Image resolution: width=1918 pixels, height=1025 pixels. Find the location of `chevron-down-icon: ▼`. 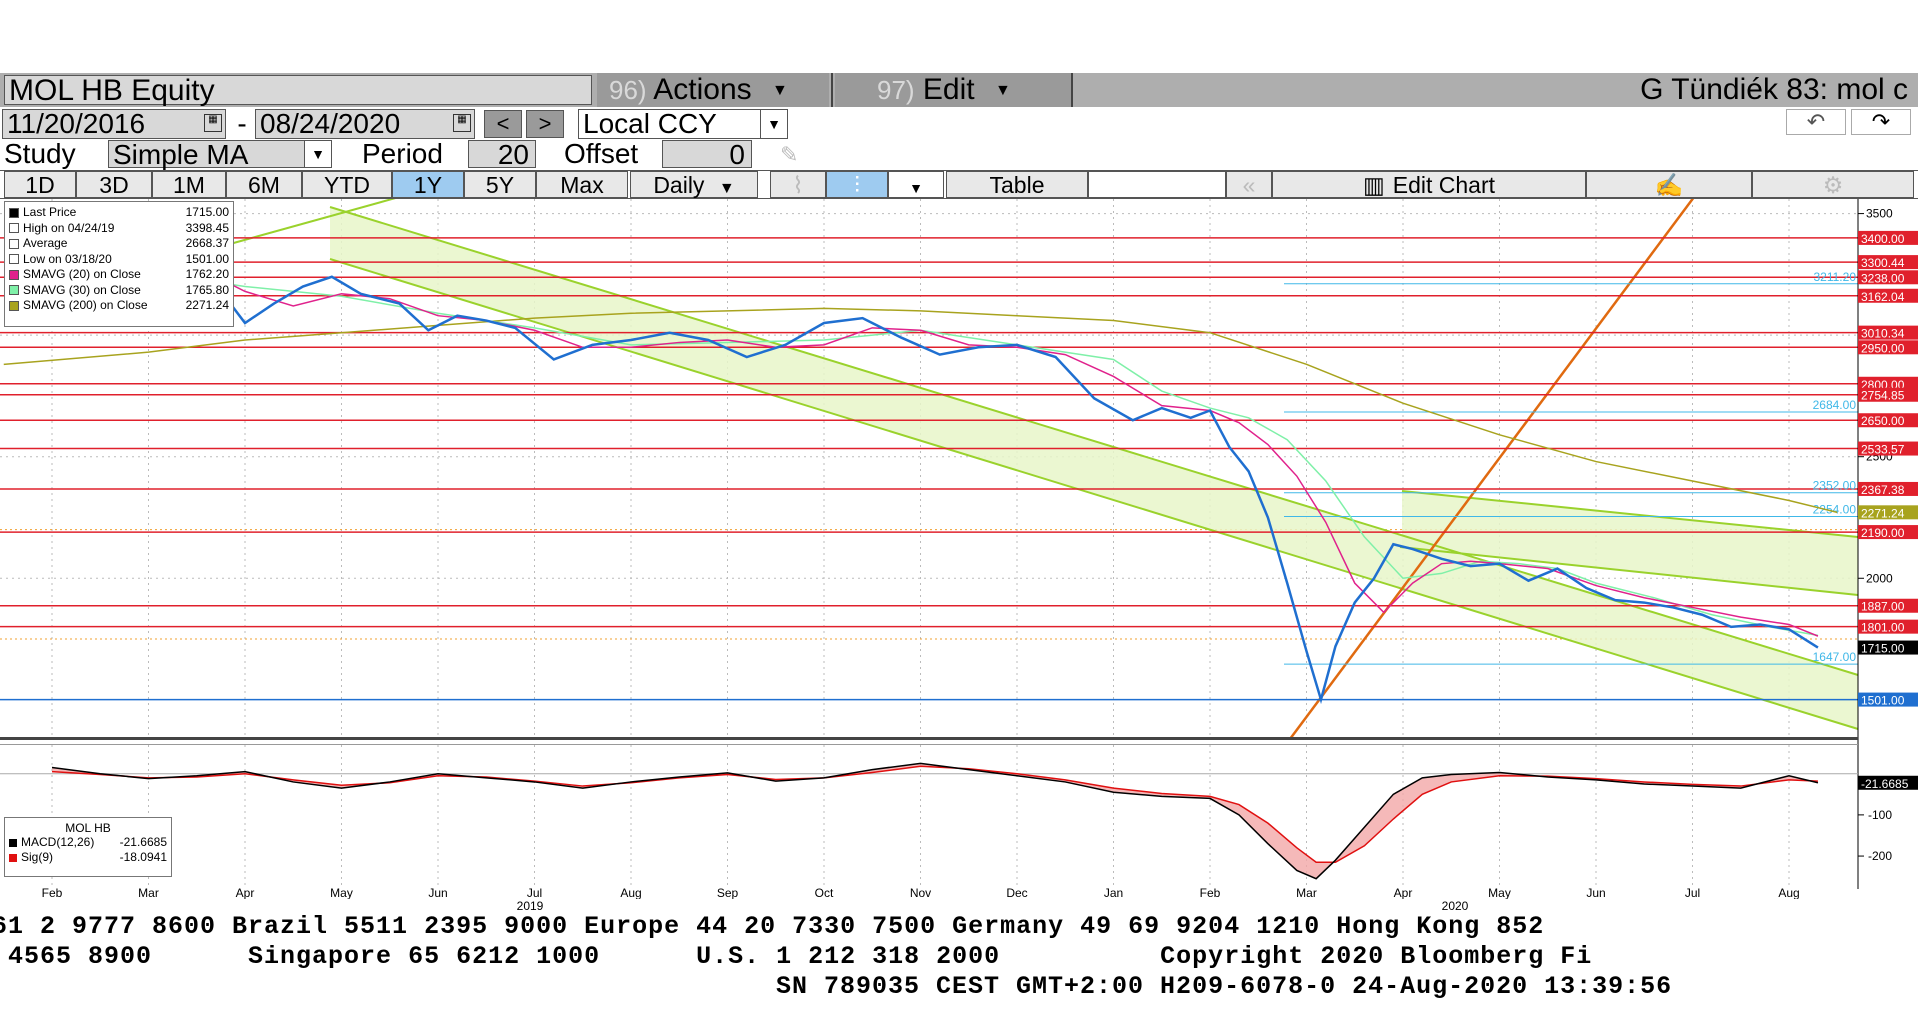

chevron-down-icon: ▼ is located at coordinates (1002, 91).